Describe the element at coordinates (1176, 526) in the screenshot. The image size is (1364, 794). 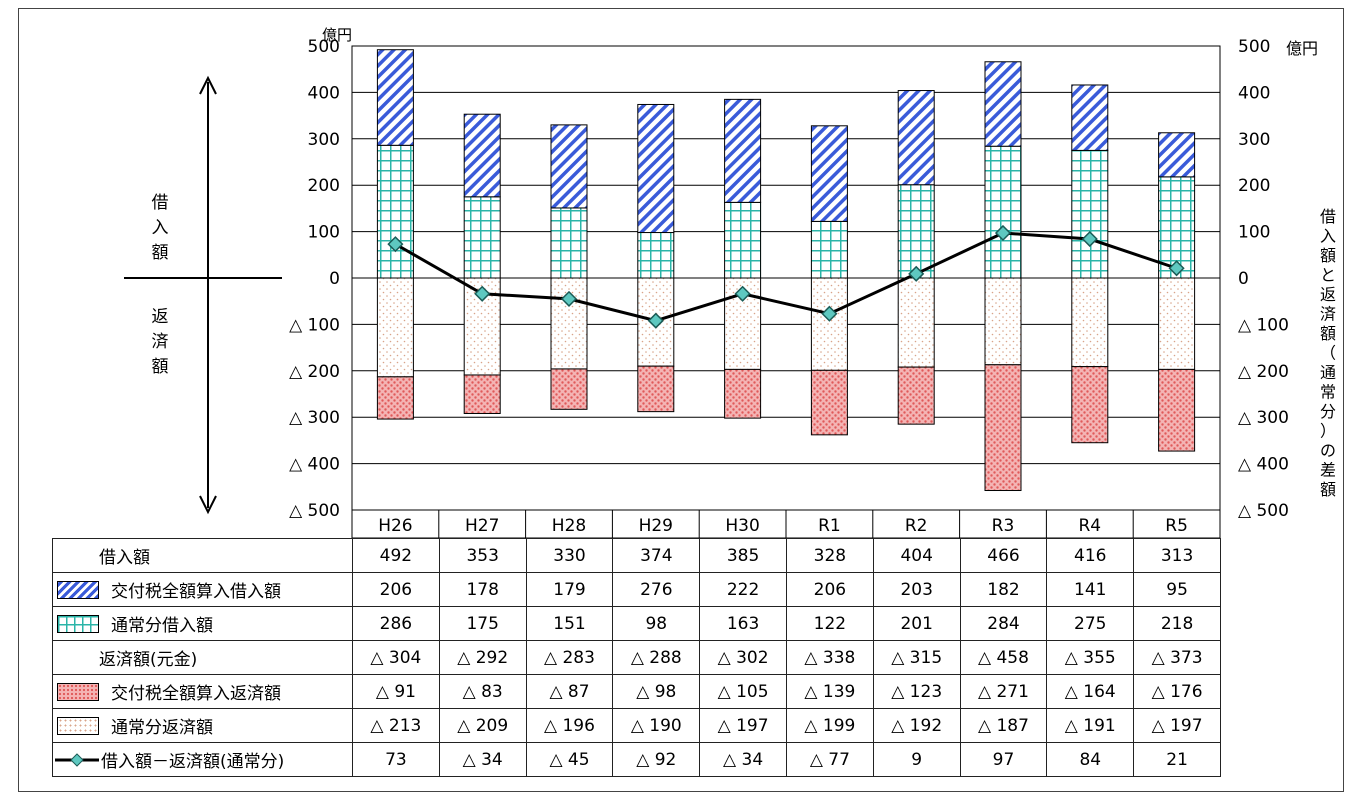
I see `category-label: R5` at that location.